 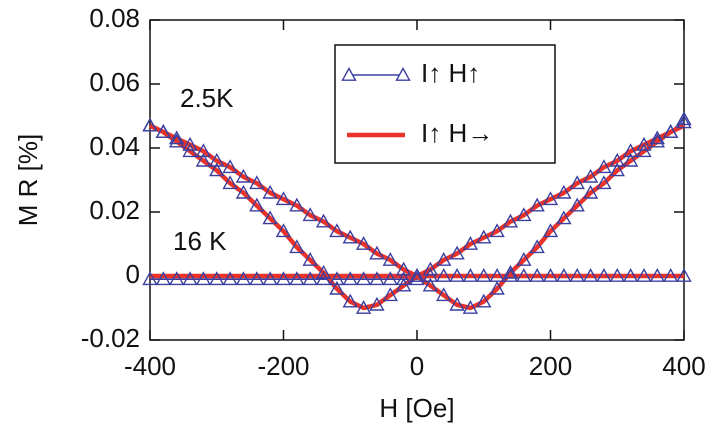 I want to click on y-axis-label: M R [%], so click(x=28, y=180).